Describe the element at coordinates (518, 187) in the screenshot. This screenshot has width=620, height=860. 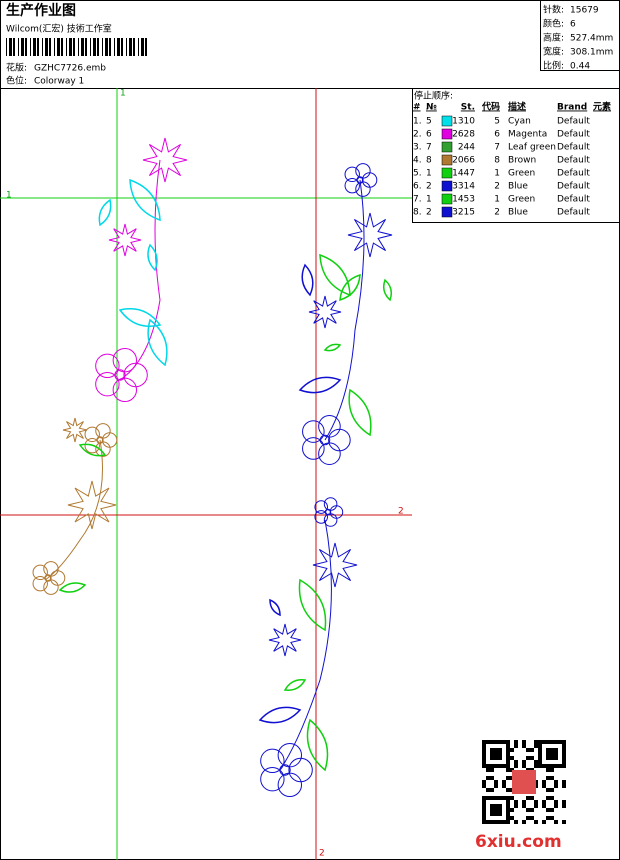
I see `cell-description: Blue` at that location.